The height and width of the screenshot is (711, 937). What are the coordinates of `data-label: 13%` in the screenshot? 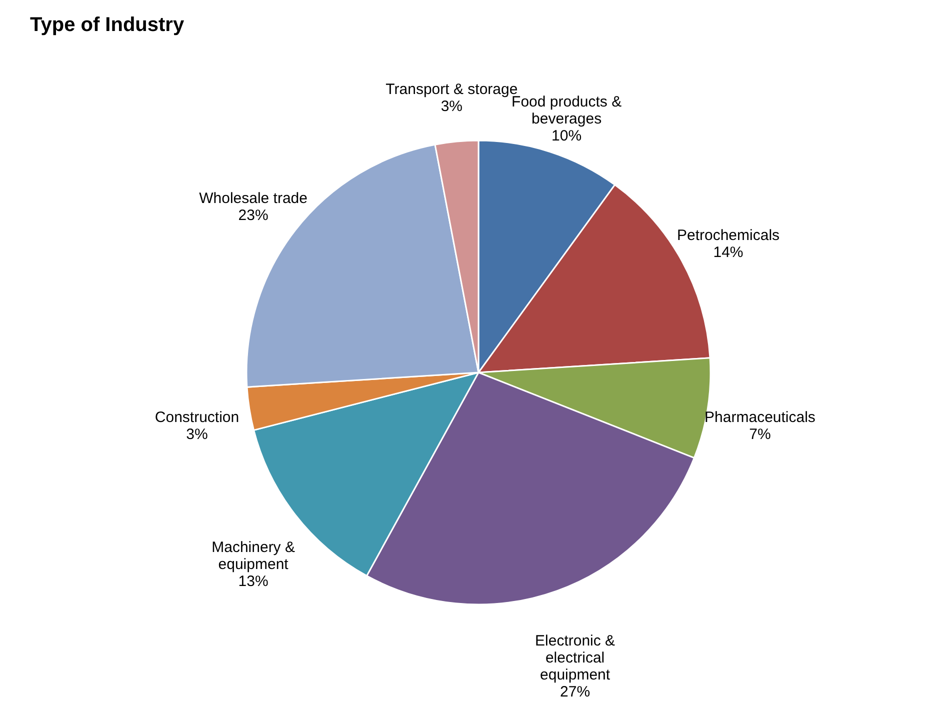 It's located at (253, 581).